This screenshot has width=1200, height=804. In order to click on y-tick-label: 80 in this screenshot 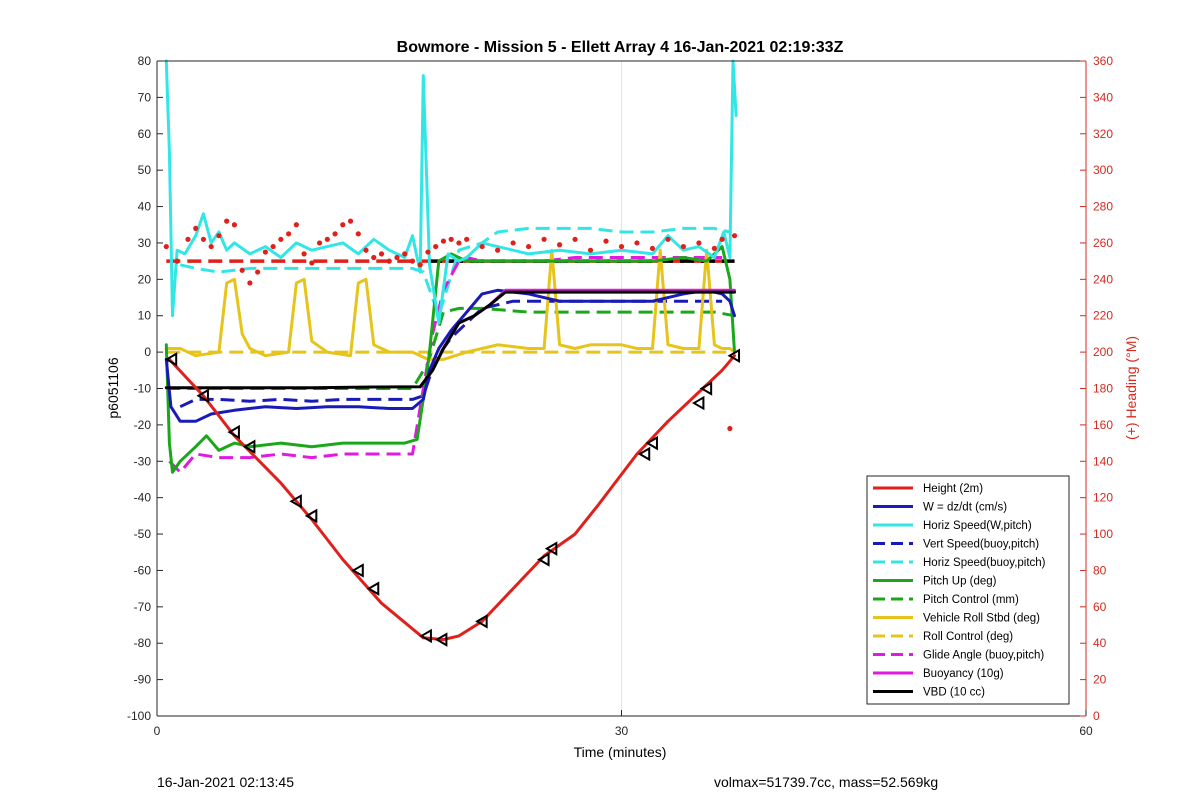, I will do `click(145, 61)`.